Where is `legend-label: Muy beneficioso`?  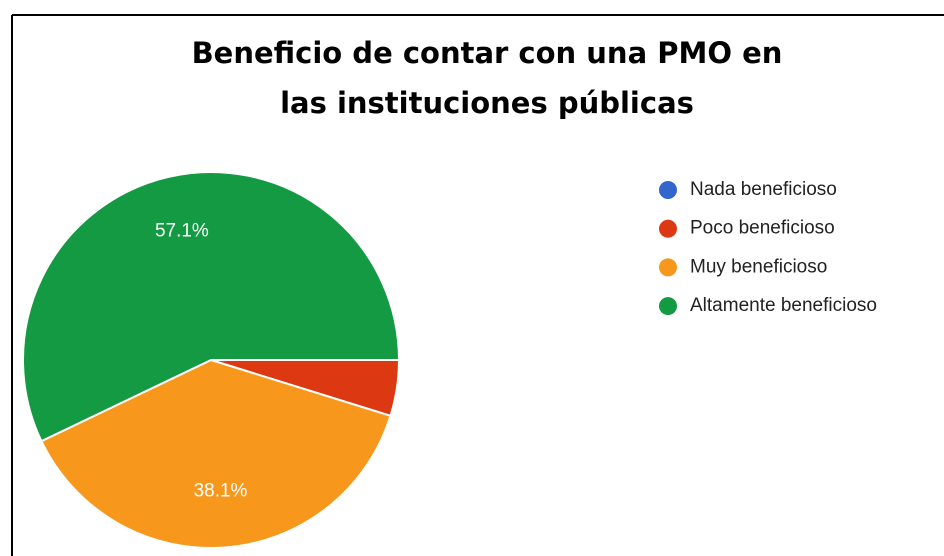 legend-label: Muy beneficioso is located at coordinates (758, 266).